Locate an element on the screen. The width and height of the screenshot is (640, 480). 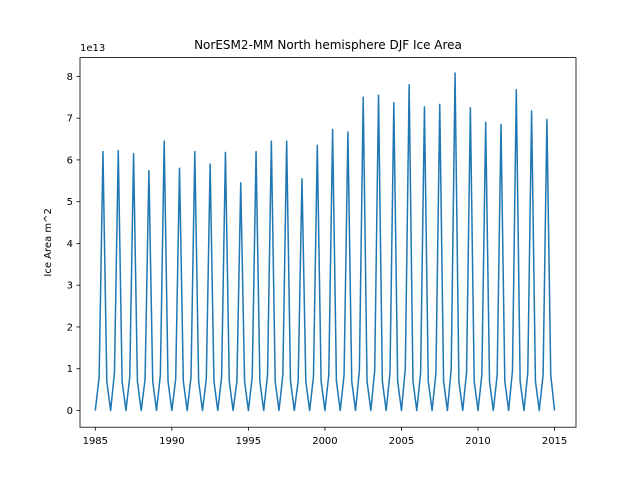
y-tick-label: 4 is located at coordinates (70, 244).